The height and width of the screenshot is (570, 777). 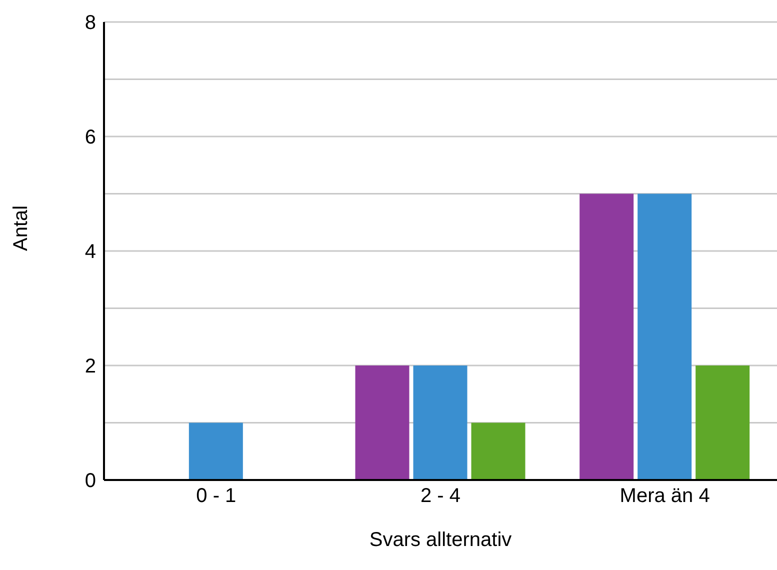 What do you see at coordinates (90, 252) in the screenshot?
I see `y-tick-label: 4` at bounding box center [90, 252].